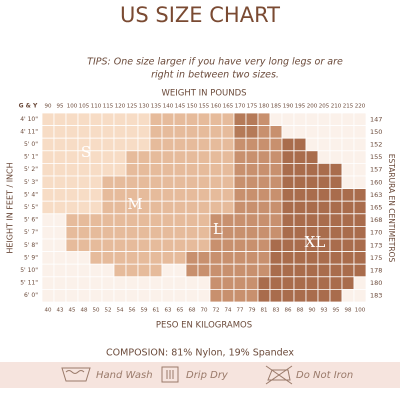 The width and height of the screenshot is (400, 404). What do you see at coordinates (312, 311) in the screenshot?
I see `kg-label: 90` at bounding box center [312, 311].